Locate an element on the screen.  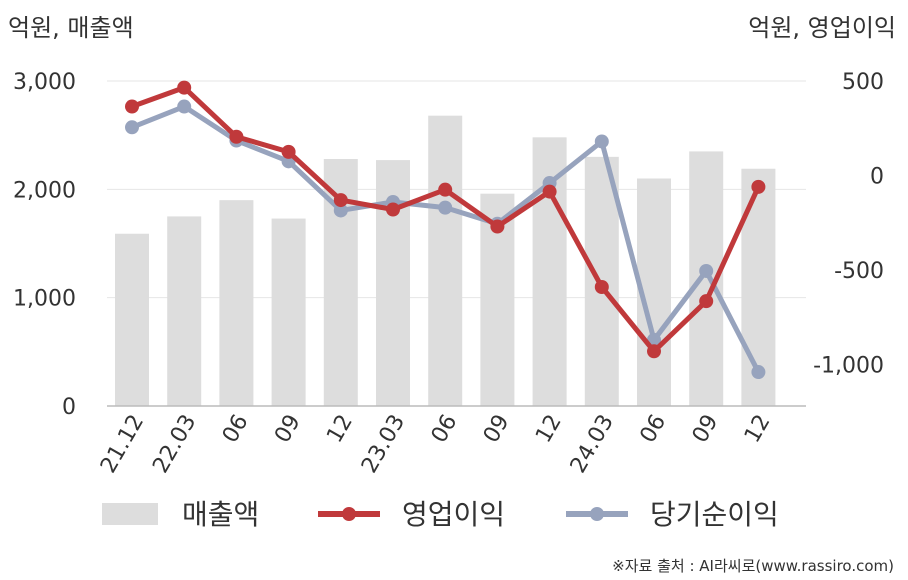
legend-item-operating-profit: 영업이익 is located at coordinates (411, 514).